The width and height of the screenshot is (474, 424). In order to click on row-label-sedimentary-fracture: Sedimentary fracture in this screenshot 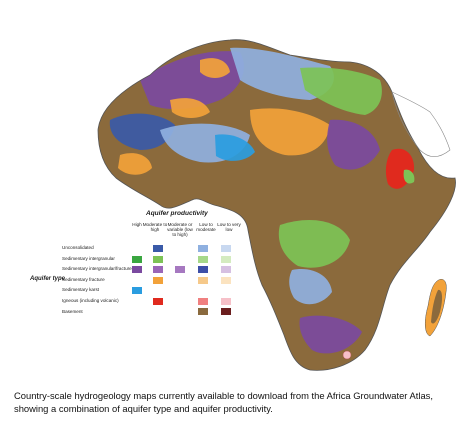, I will do `click(83, 279)`.